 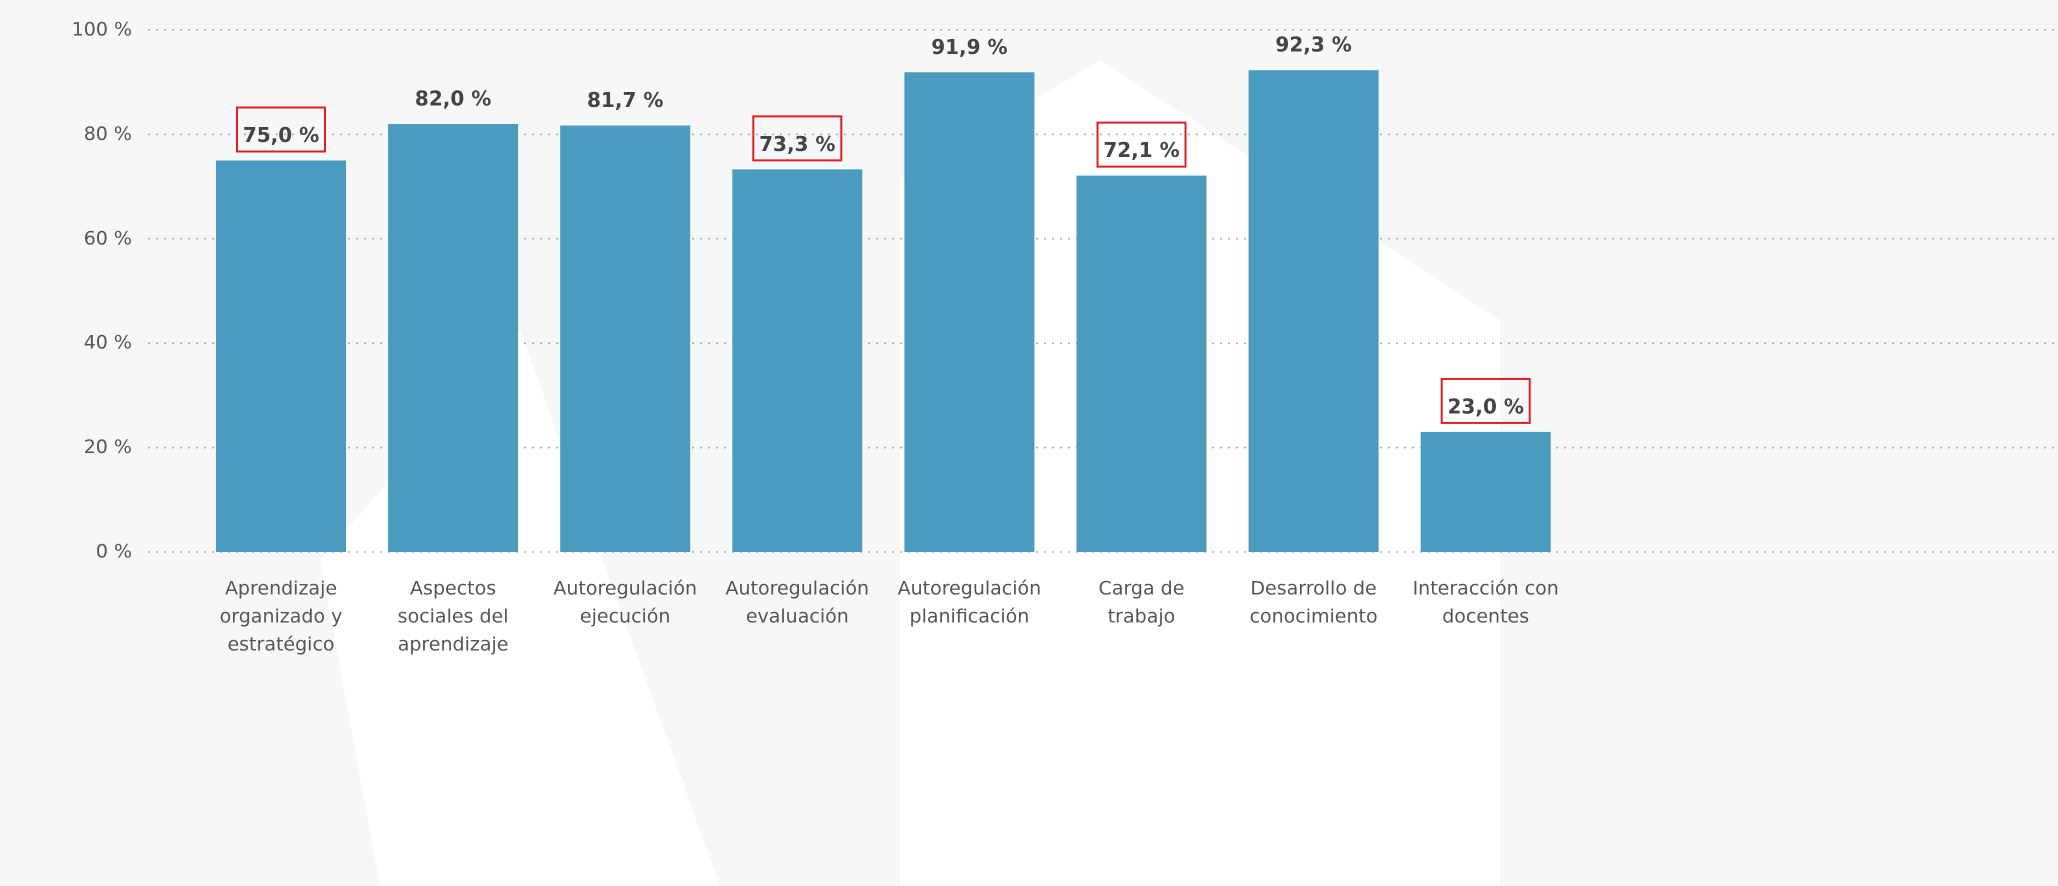 I want to click on x-tick-label: Aspectos, so click(x=453, y=589).